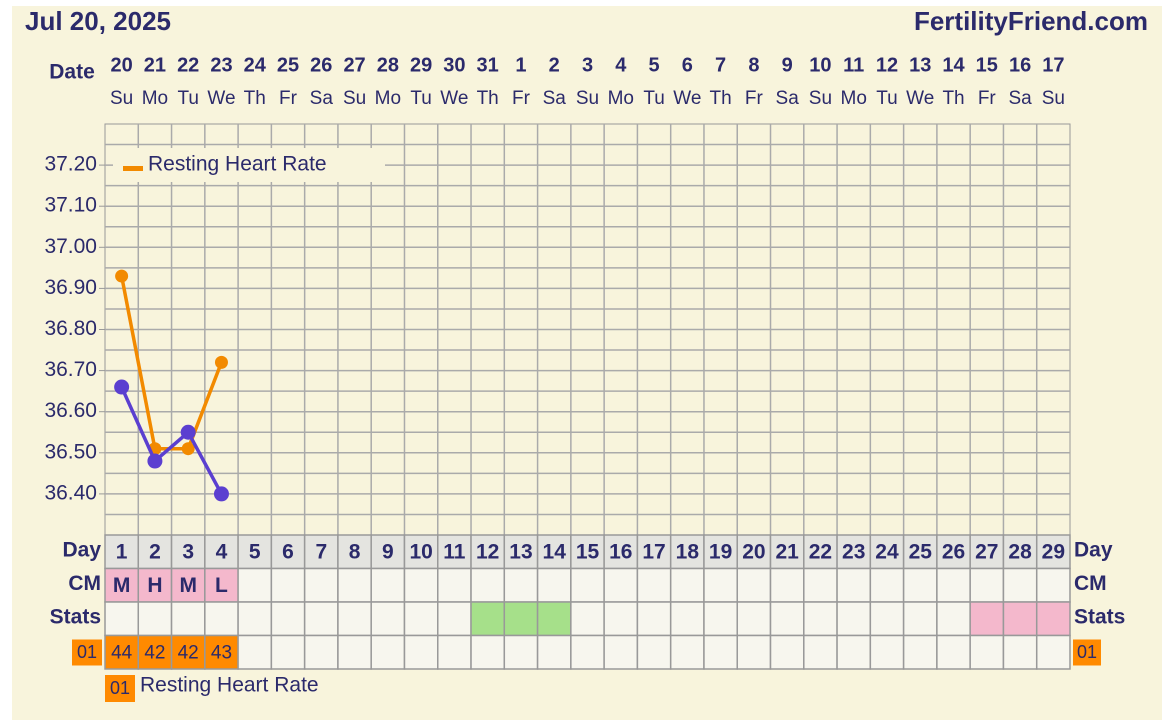 Image resolution: width=1170 pixels, height=726 pixels. What do you see at coordinates (653, 551) in the screenshot?
I see `day-value: 17` at bounding box center [653, 551].